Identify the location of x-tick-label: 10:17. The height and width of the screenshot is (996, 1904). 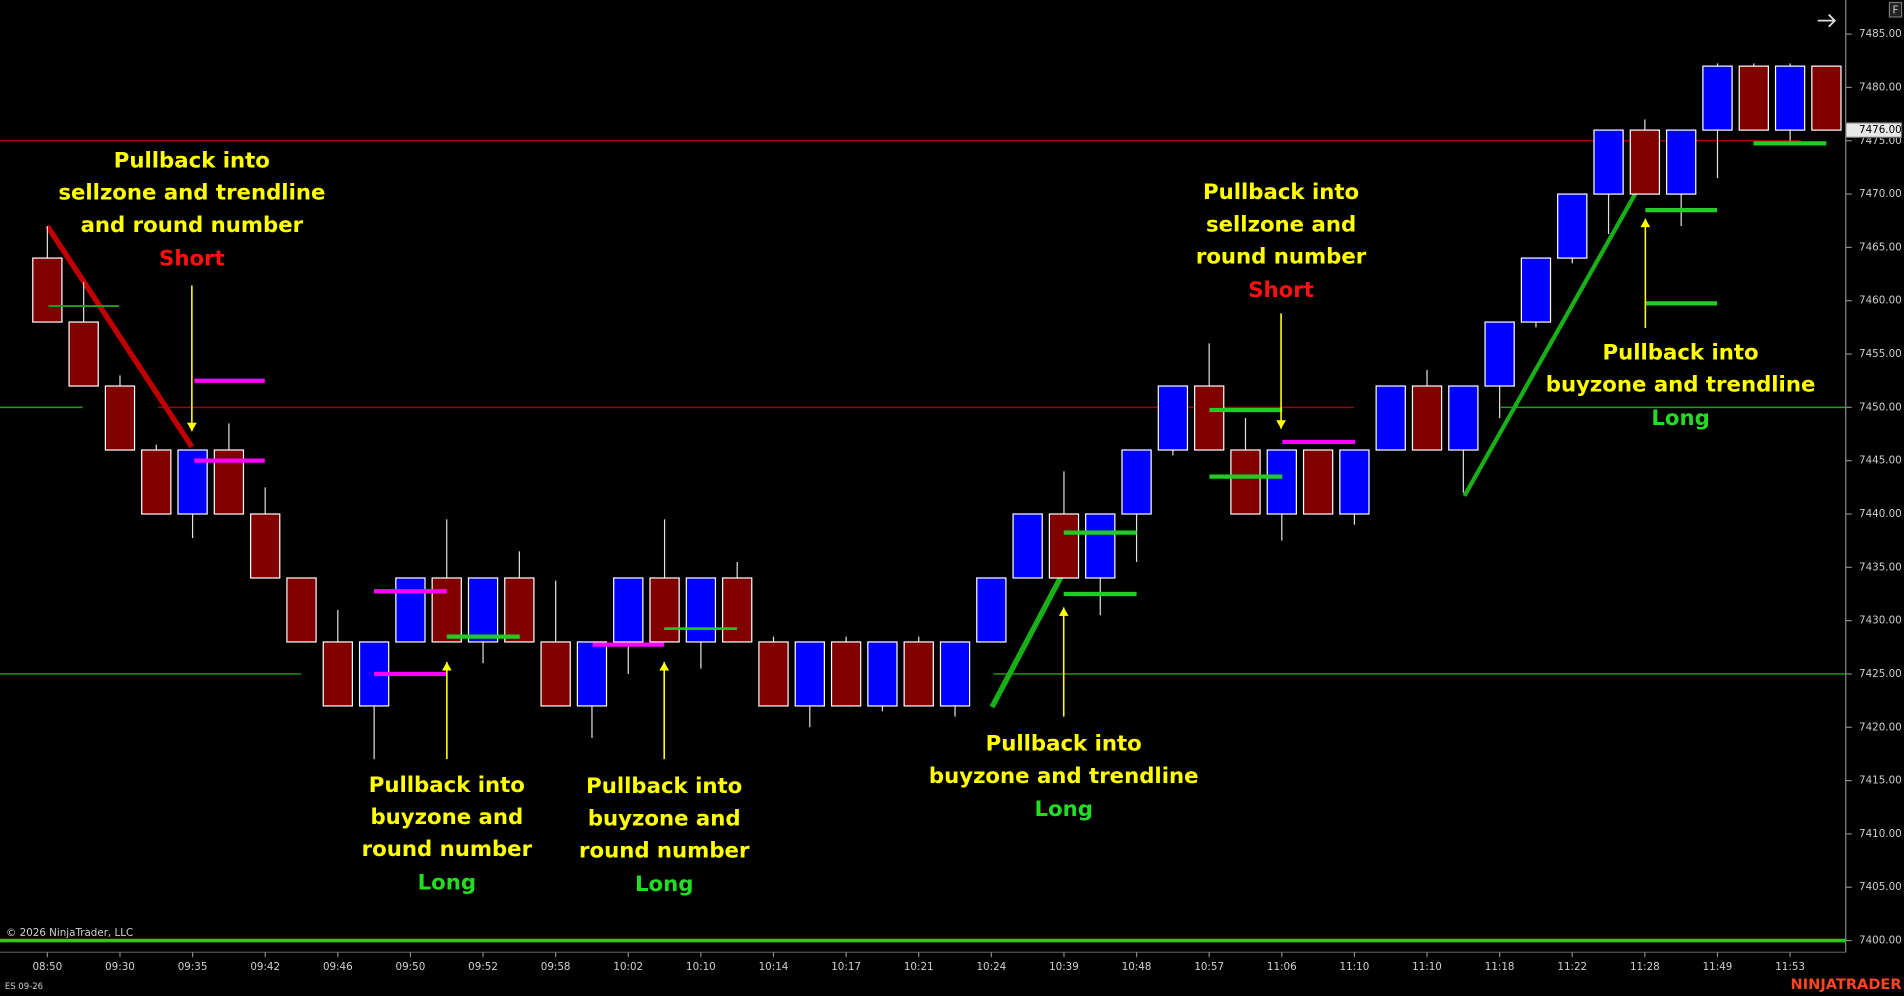
(846, 967).